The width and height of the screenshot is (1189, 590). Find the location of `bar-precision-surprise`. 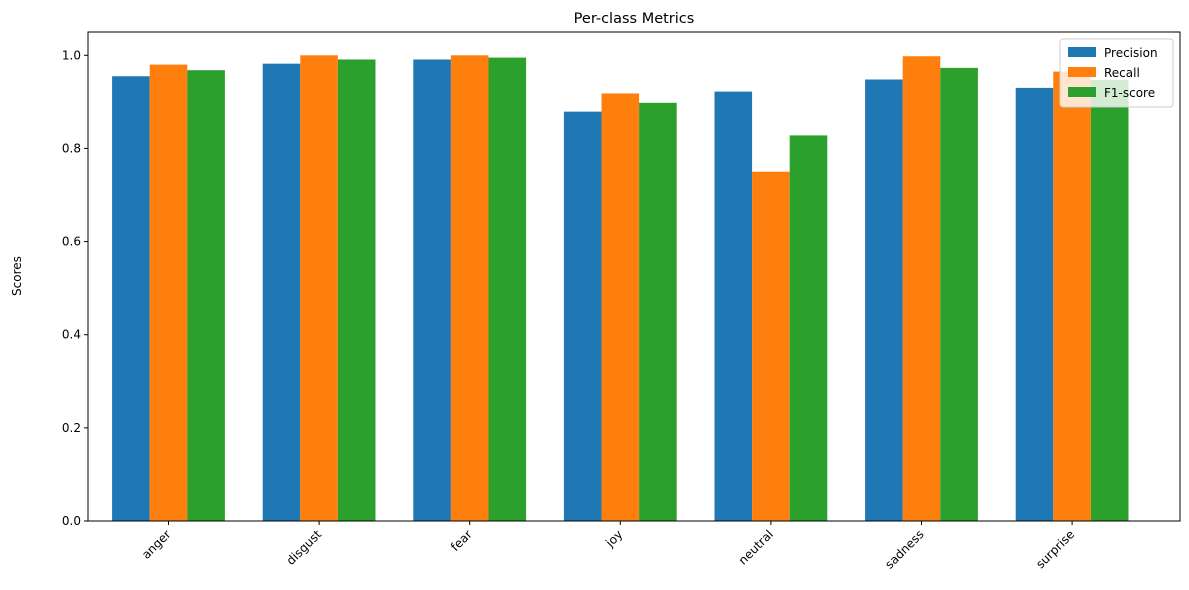

bar-precision-surprise is located at coordinates (1034, 304).